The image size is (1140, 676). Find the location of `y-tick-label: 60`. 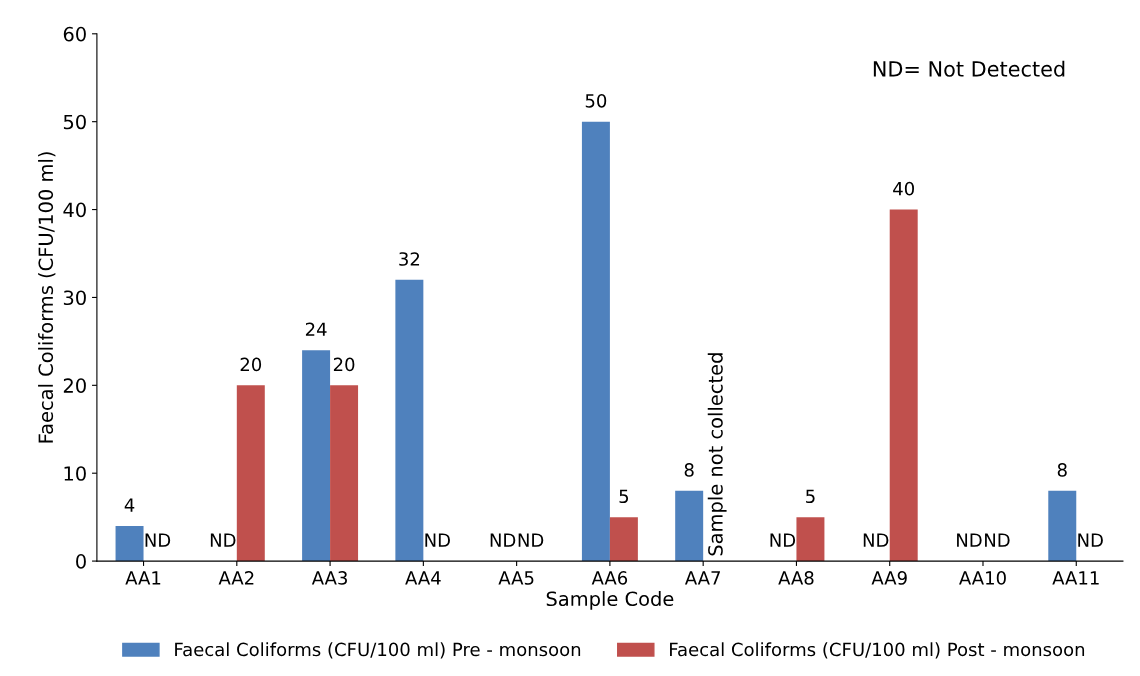

y-tick-label: 60 is located at coordinates (74, 34).